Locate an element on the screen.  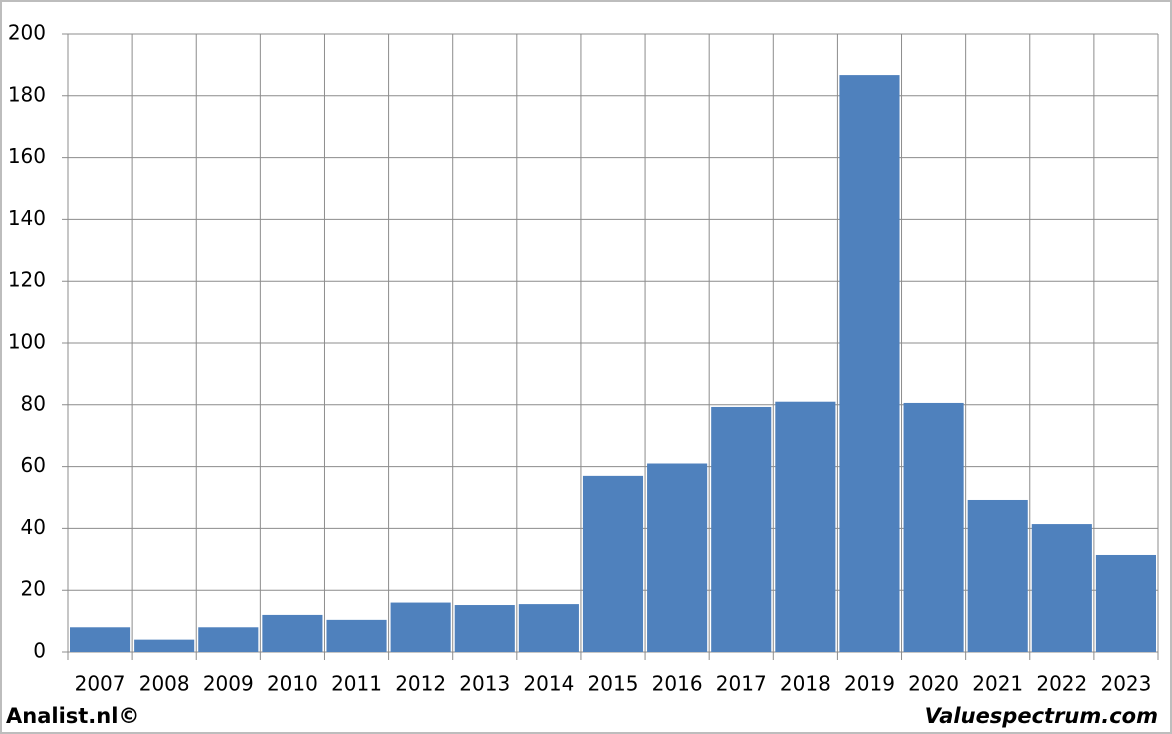
x-tick-label: 2010 is located at coordinates (292, 684).